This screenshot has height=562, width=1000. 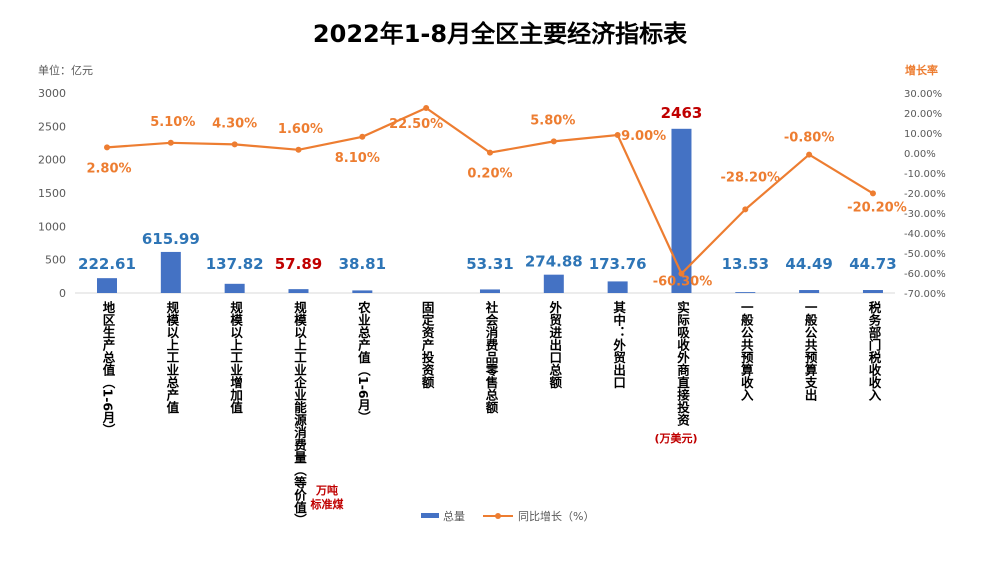 What do you see at coordinates (618, 264) in the screenshot?
I see `bar-value-label: 173.76` at bounding box center [618, 264].